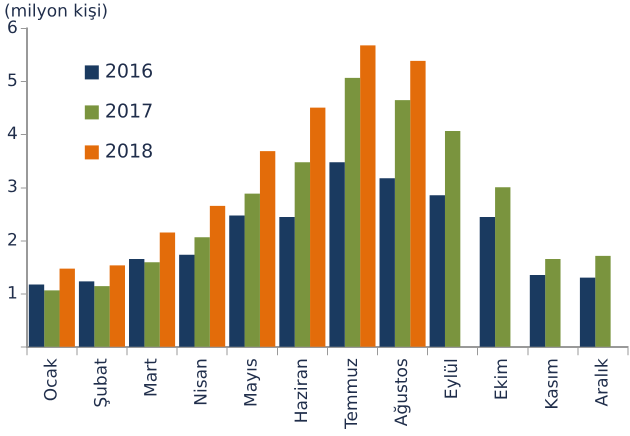 This screenshot has width=630, height=436. What do you see at coordinates (151, 377) in the screenshot?
I see `x-tick-label: Mart` at bounding box center [151, 377].